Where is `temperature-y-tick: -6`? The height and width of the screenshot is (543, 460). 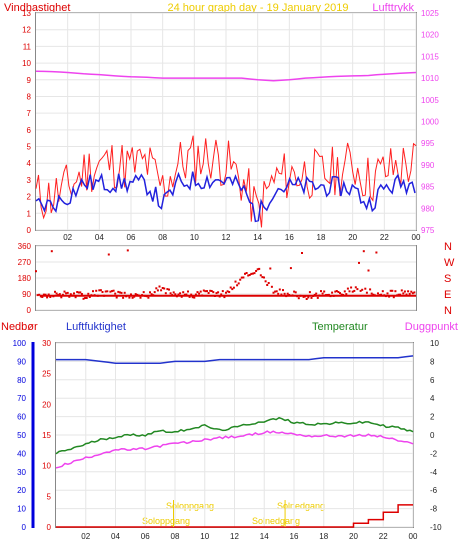 temperature-y-tick: -6 is located at coordinates (434, 490).